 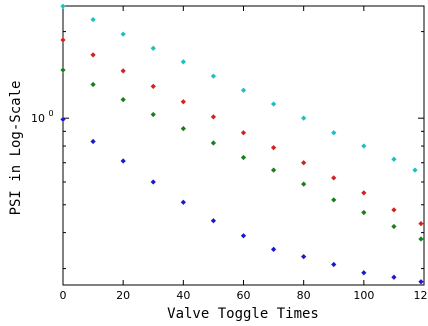 What do you see at coordinates (363, 295) in the screenshot?
I see `x-tick-label: 100` at bounding box center [363, 295].